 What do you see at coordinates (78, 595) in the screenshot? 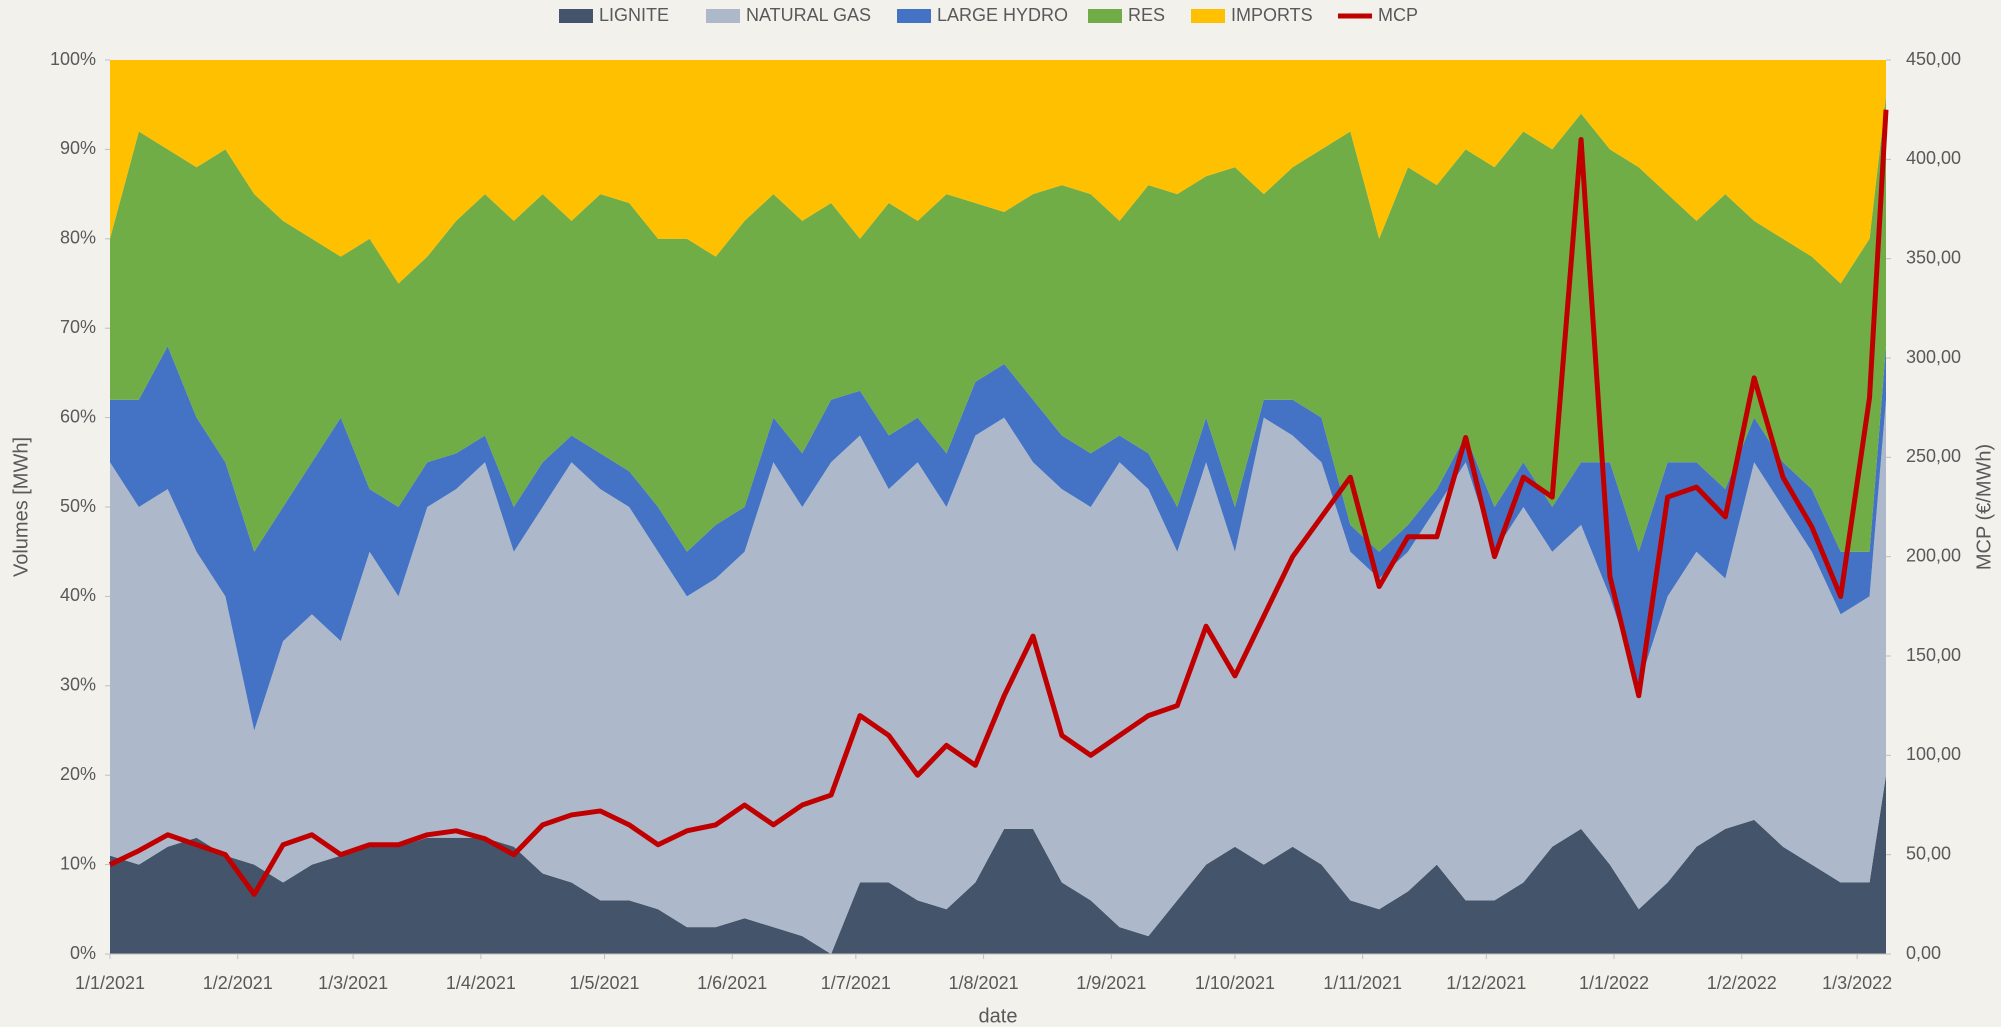
I see `y-tick-label: 40%` at bounding box center [78, 595].